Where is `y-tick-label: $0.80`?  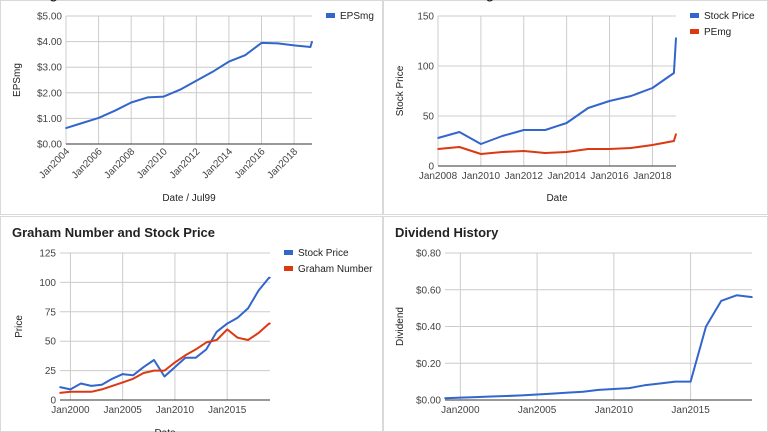
y-tick-label: $0.80 is located at coordinates (428, 254).